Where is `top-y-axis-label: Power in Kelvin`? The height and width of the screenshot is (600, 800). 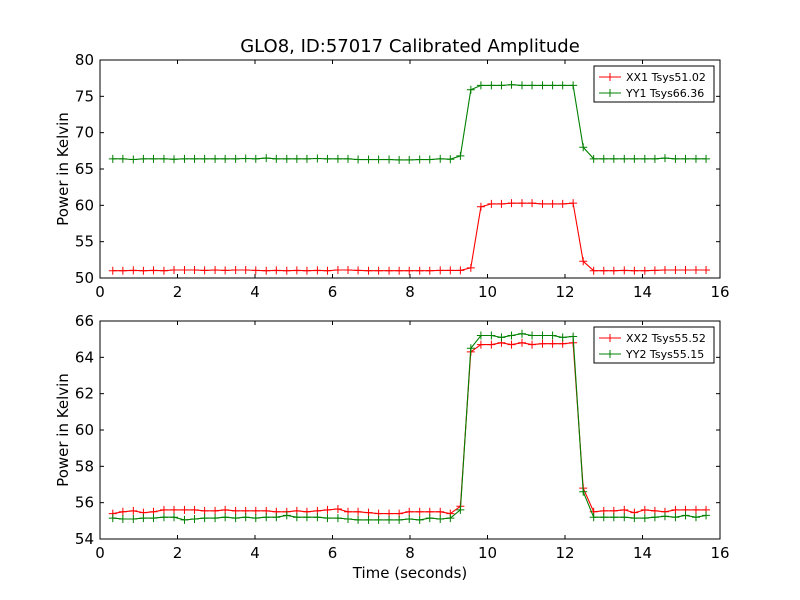
top-y-axis-label: Power in Kelvin is located at coordinates (63, 169).